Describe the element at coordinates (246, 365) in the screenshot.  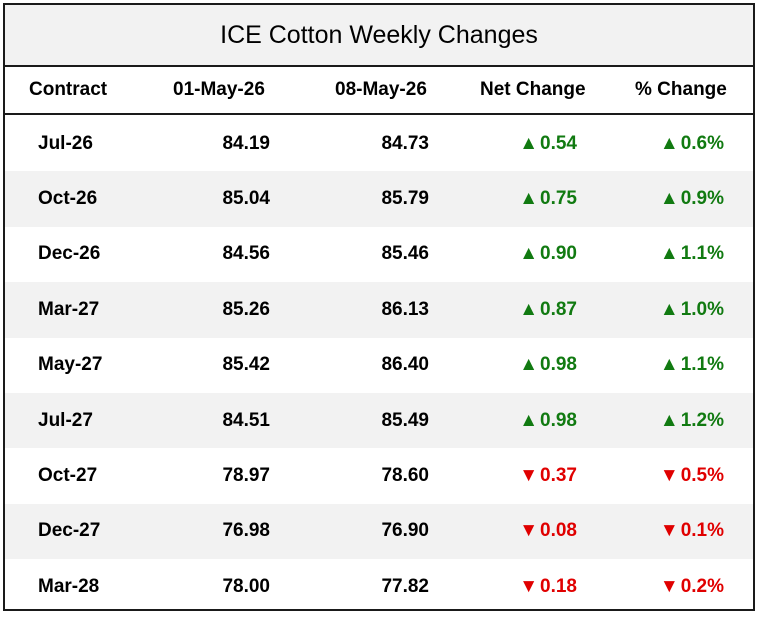
I see `prev-price-cell: 85.42` at that location.